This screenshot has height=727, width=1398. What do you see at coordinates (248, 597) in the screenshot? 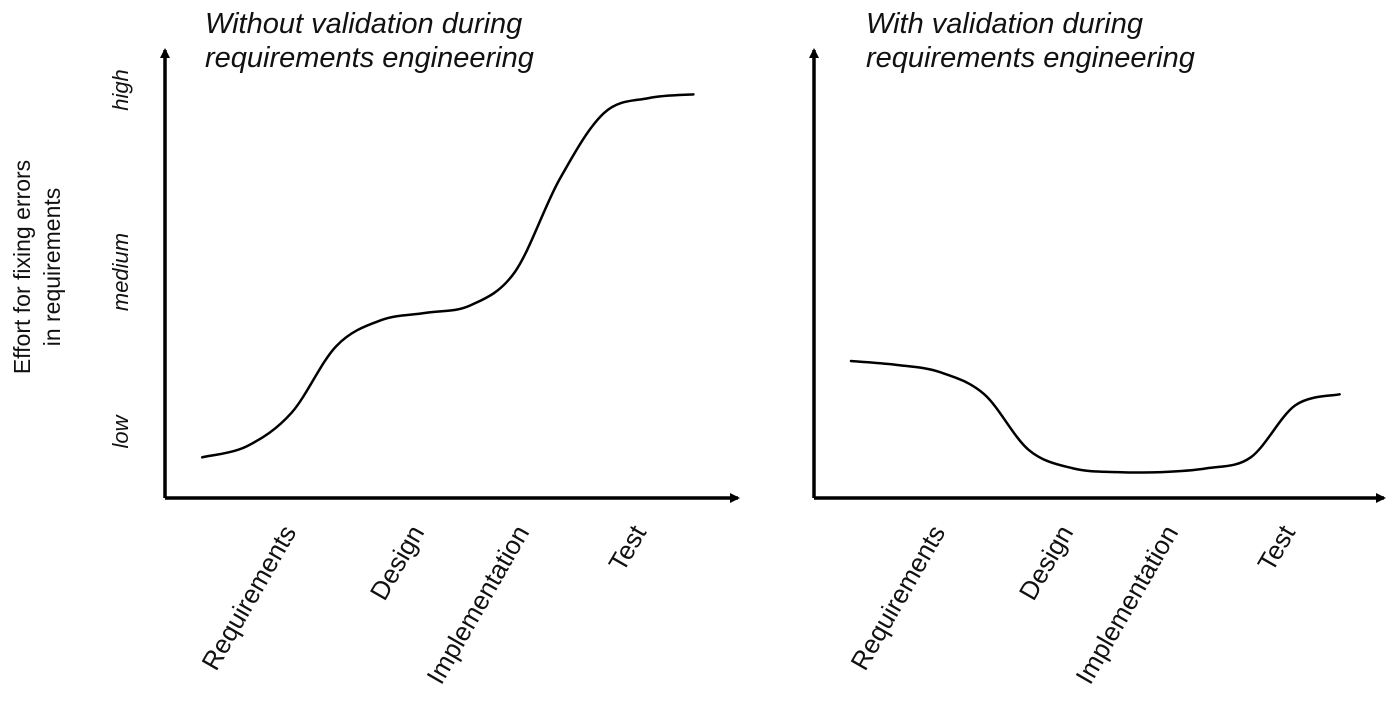
I see `chart-left-x-tick-requirements: Requirements` at bounding box center [248, 597].